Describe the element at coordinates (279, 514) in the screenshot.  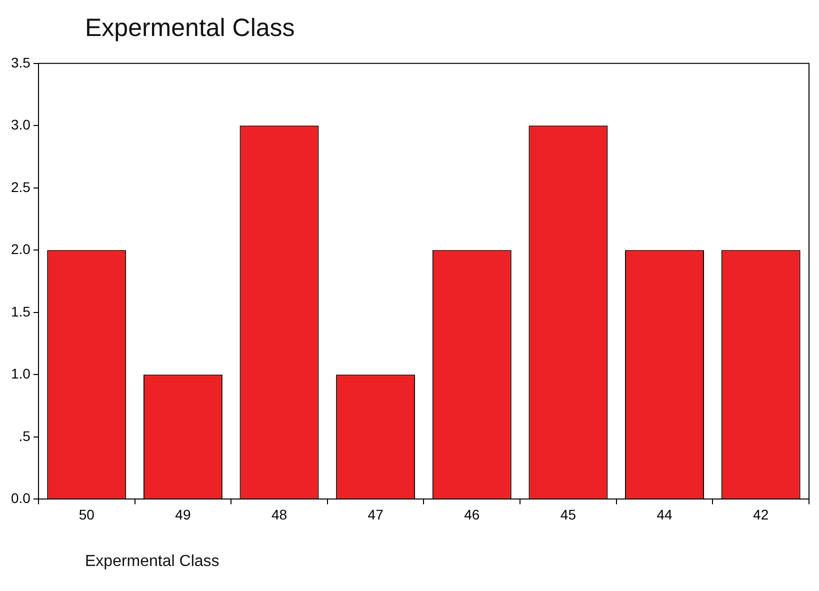
I see `x-tick-label: 48` at that location.